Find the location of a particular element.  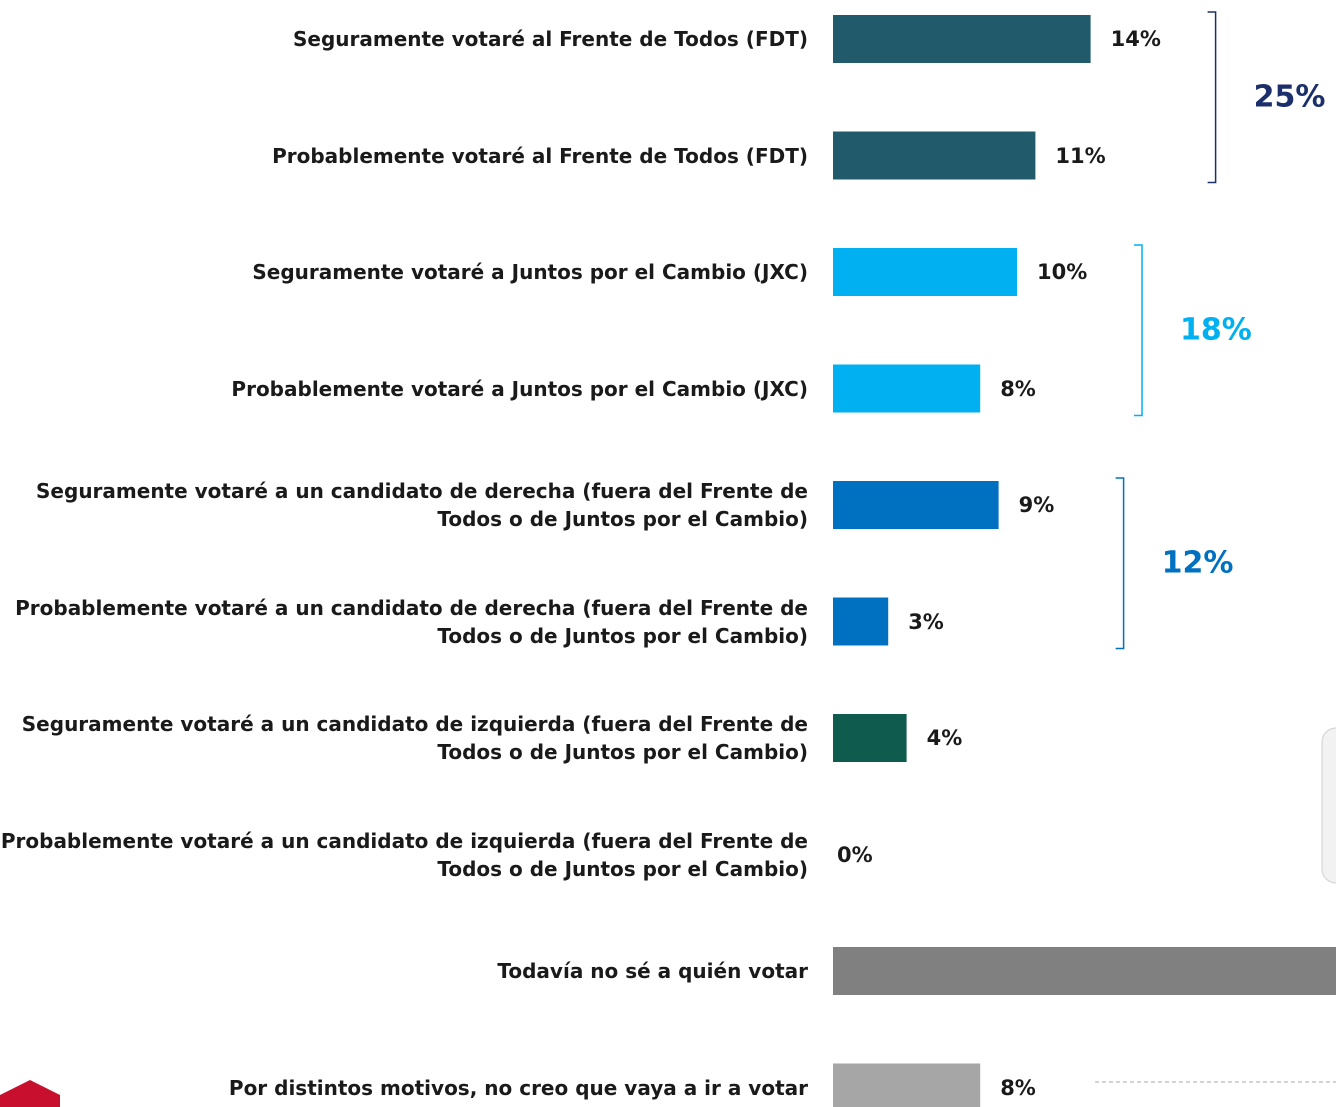

value-label: 3% is located at coordinates (926, 621).